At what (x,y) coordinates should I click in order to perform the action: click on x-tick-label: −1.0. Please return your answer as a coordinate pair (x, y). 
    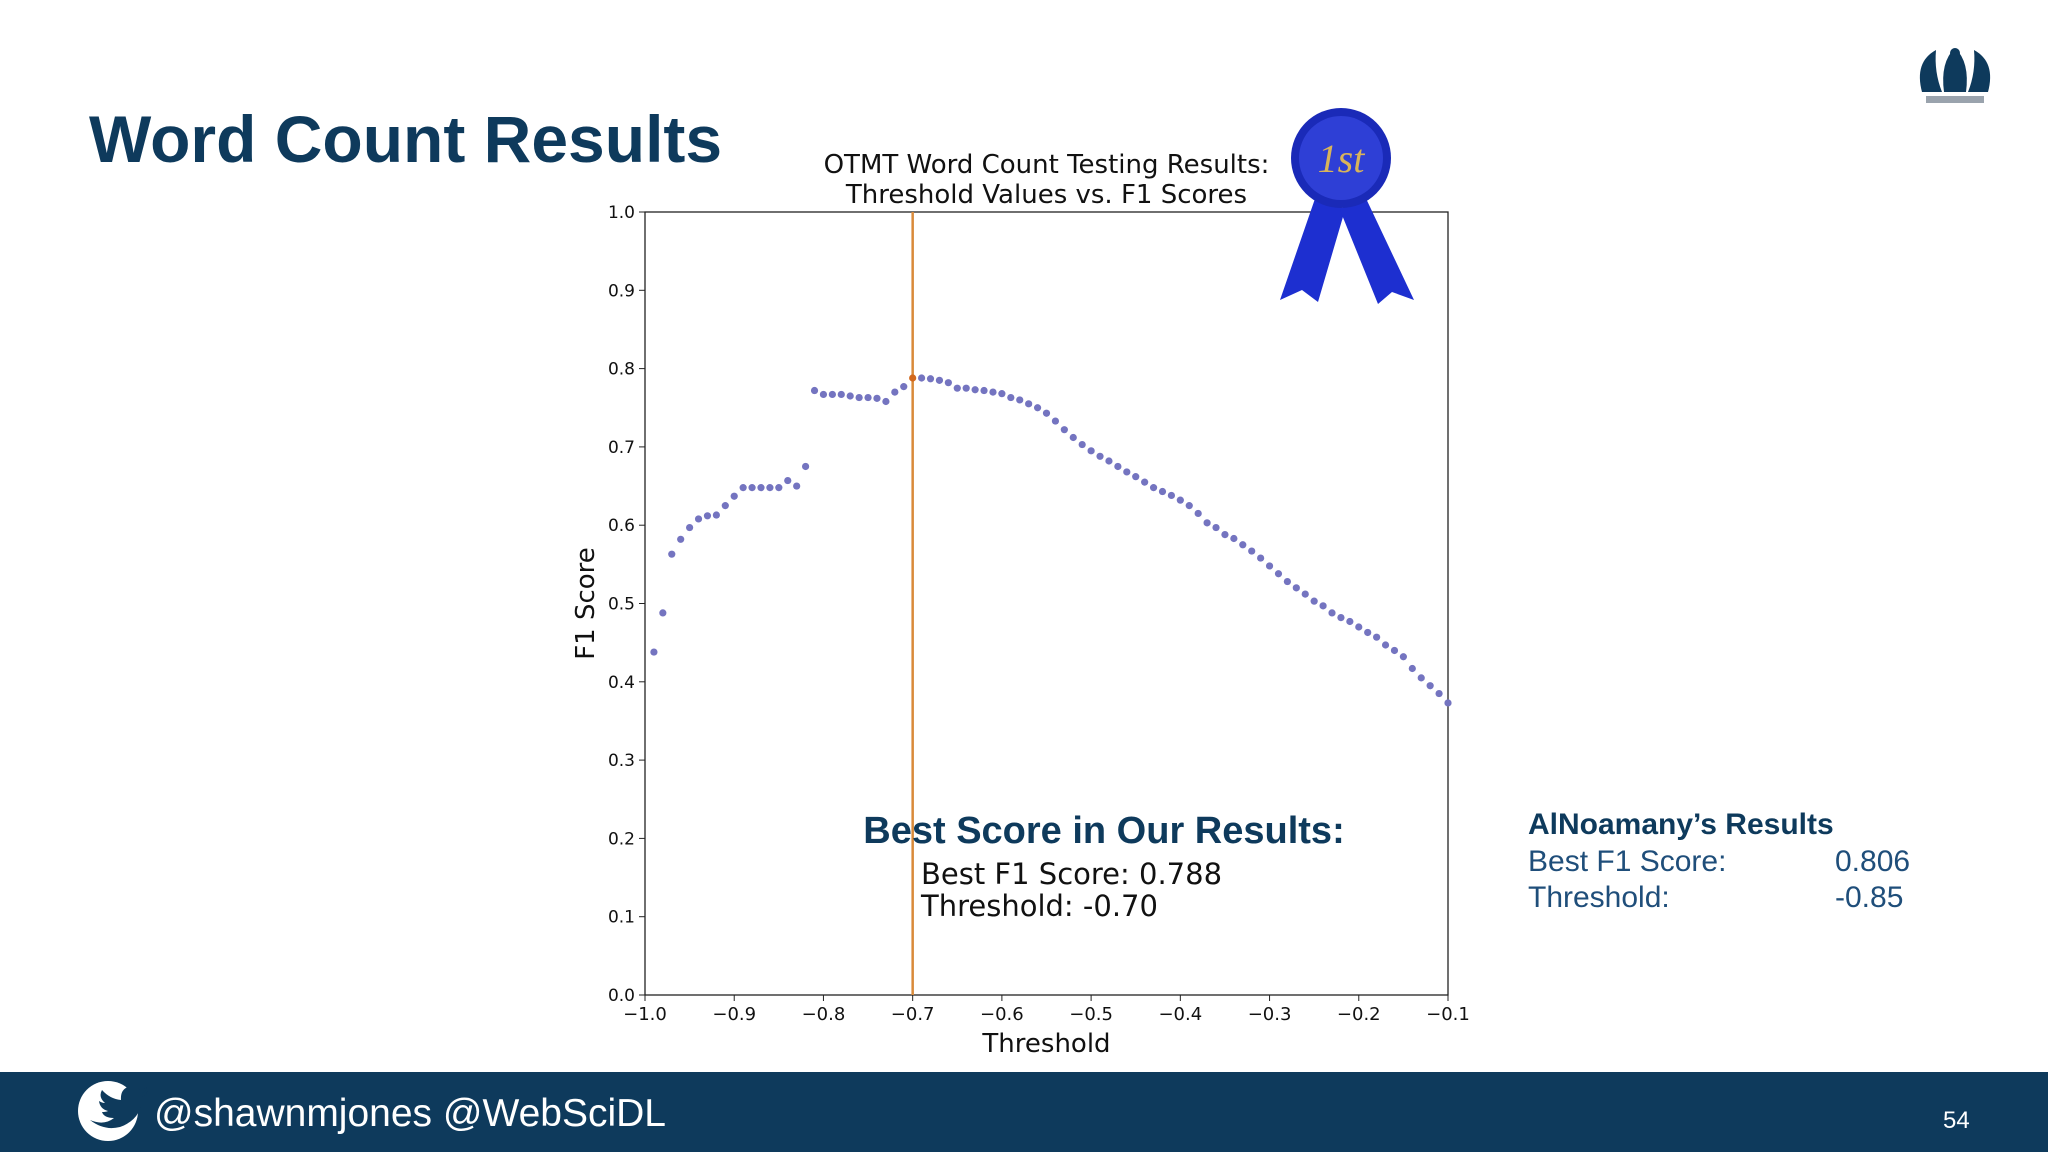
    Looking at the image, I should click on (645, 1014).